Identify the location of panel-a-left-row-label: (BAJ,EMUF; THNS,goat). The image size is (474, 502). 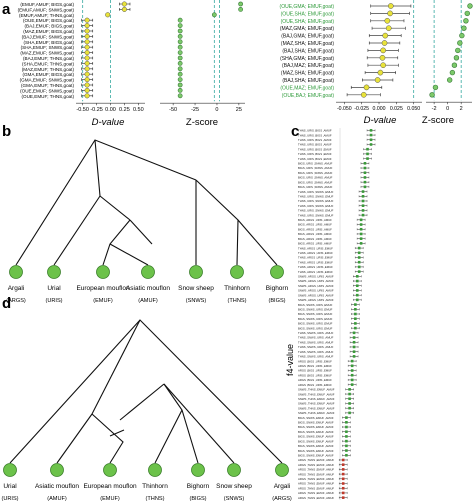
(48, 58).